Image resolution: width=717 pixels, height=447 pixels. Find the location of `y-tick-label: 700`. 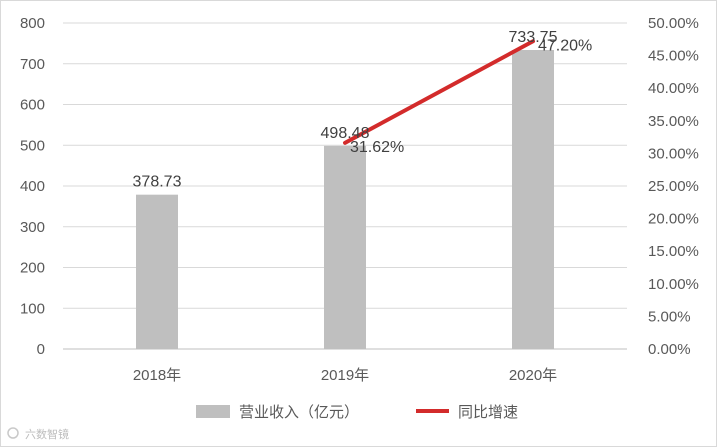

y-tick-label: 700 is located at coordinates (32, 64).